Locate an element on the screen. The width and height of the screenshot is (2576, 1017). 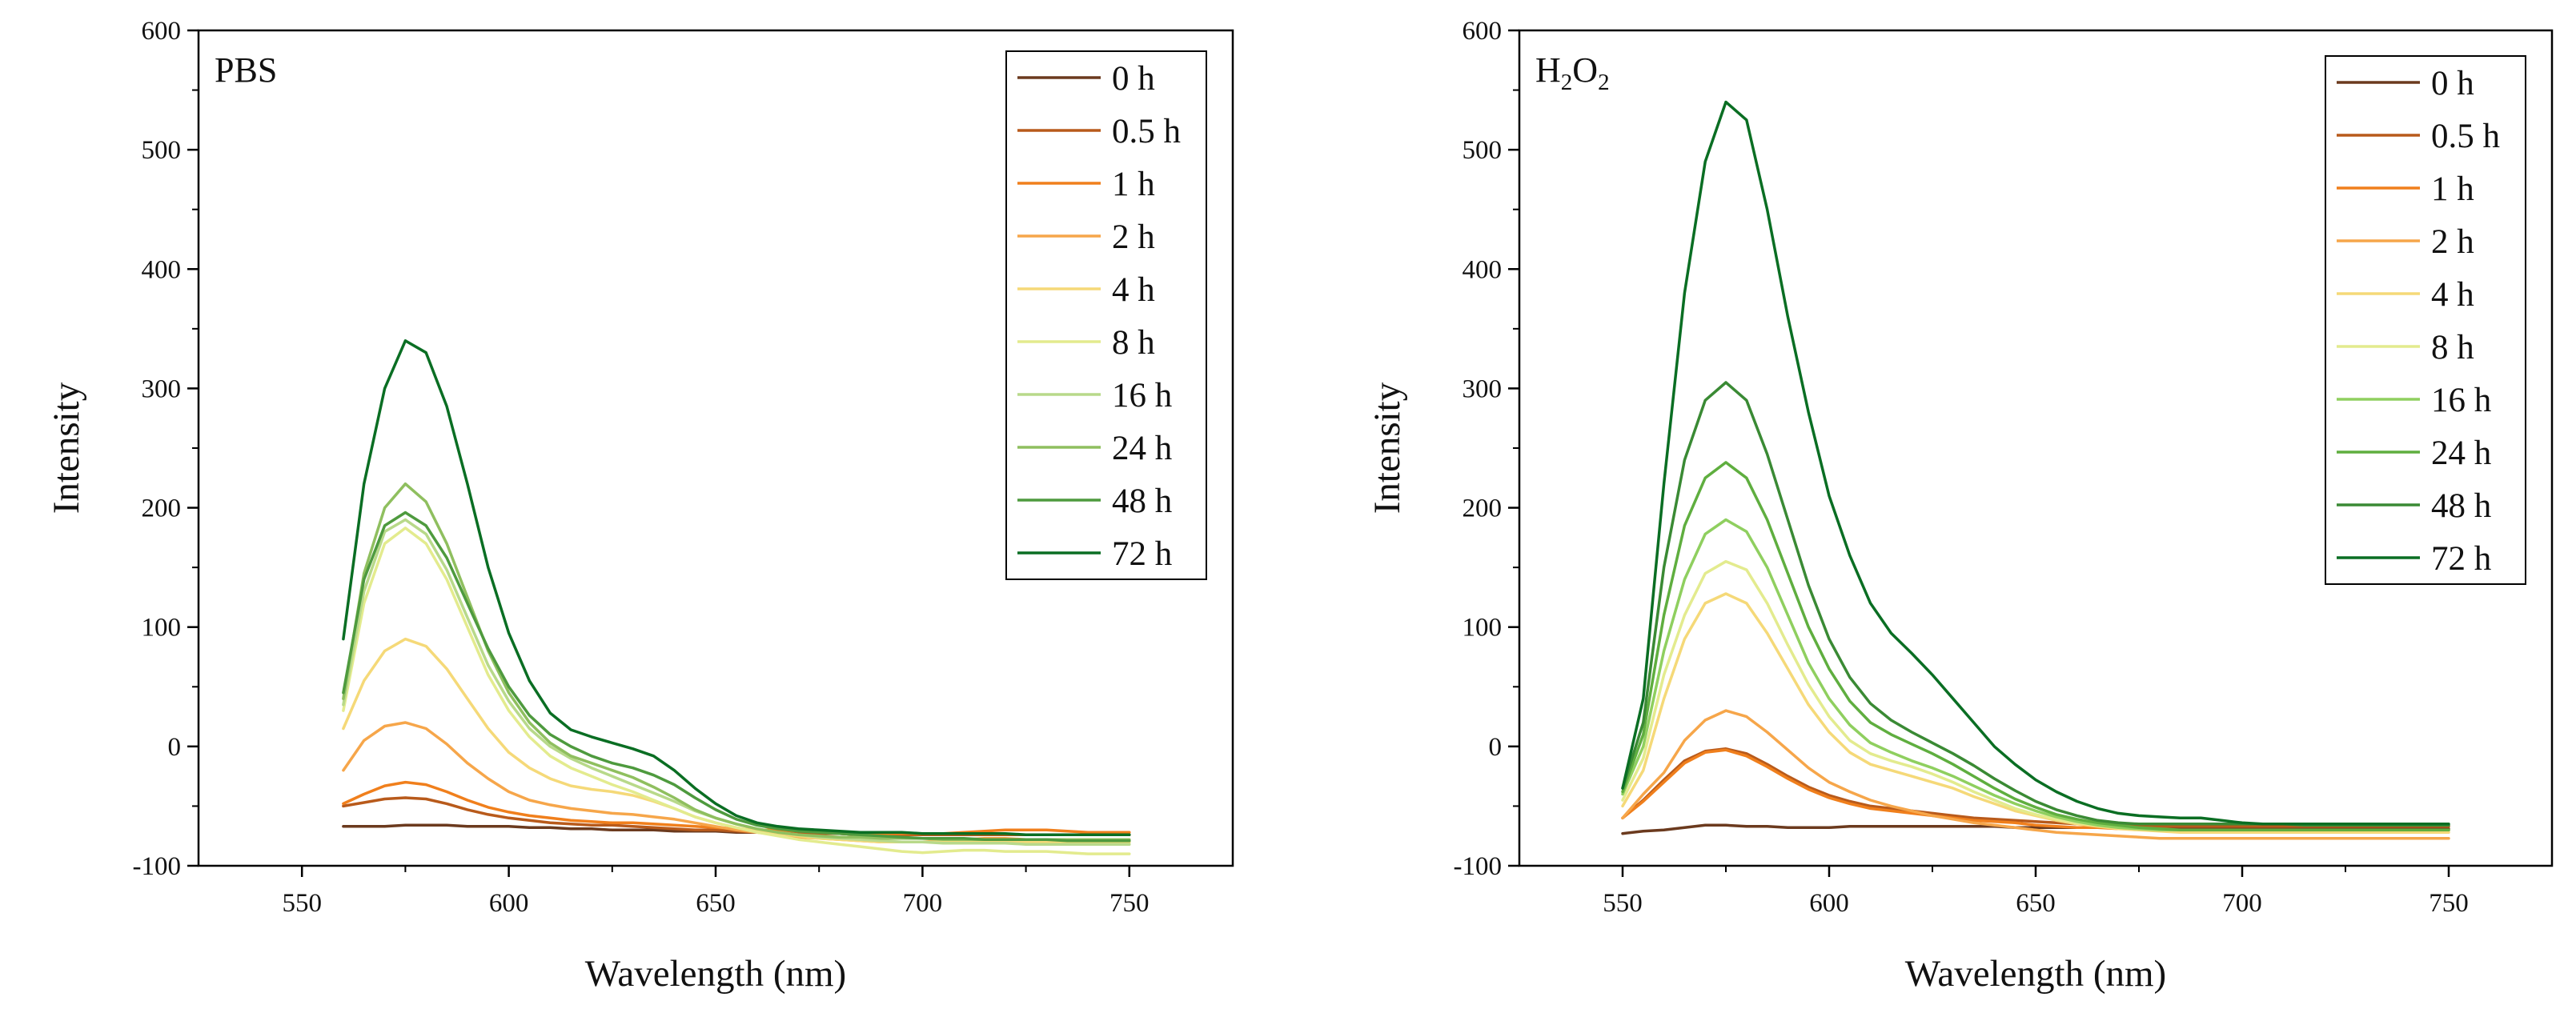
panel-title: H2O2 is located at coordinates (1572, 72).